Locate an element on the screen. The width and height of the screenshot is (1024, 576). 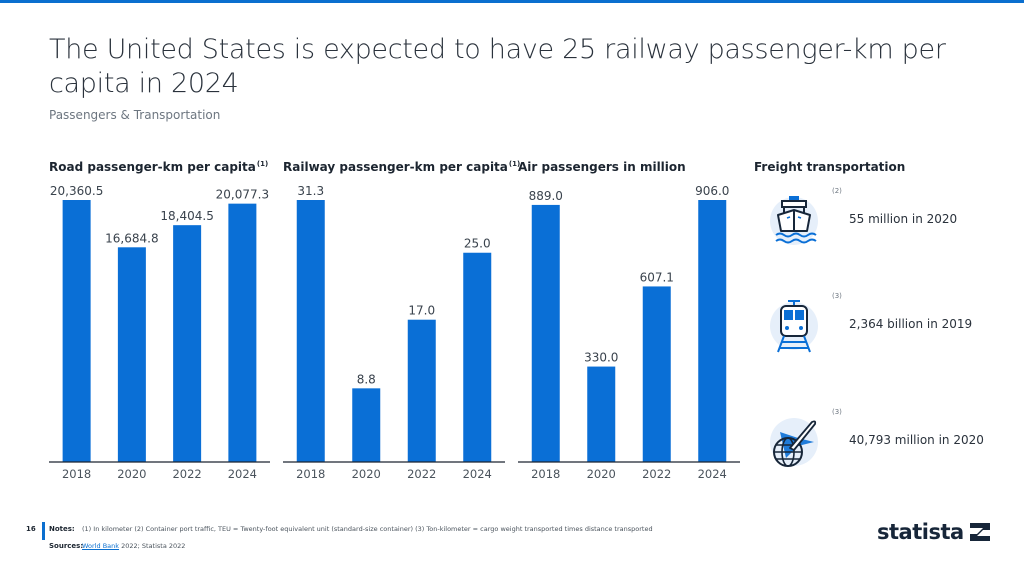
railway-chart-title-text: Railway passenger-km per capita is located at coordinates (395, 167).